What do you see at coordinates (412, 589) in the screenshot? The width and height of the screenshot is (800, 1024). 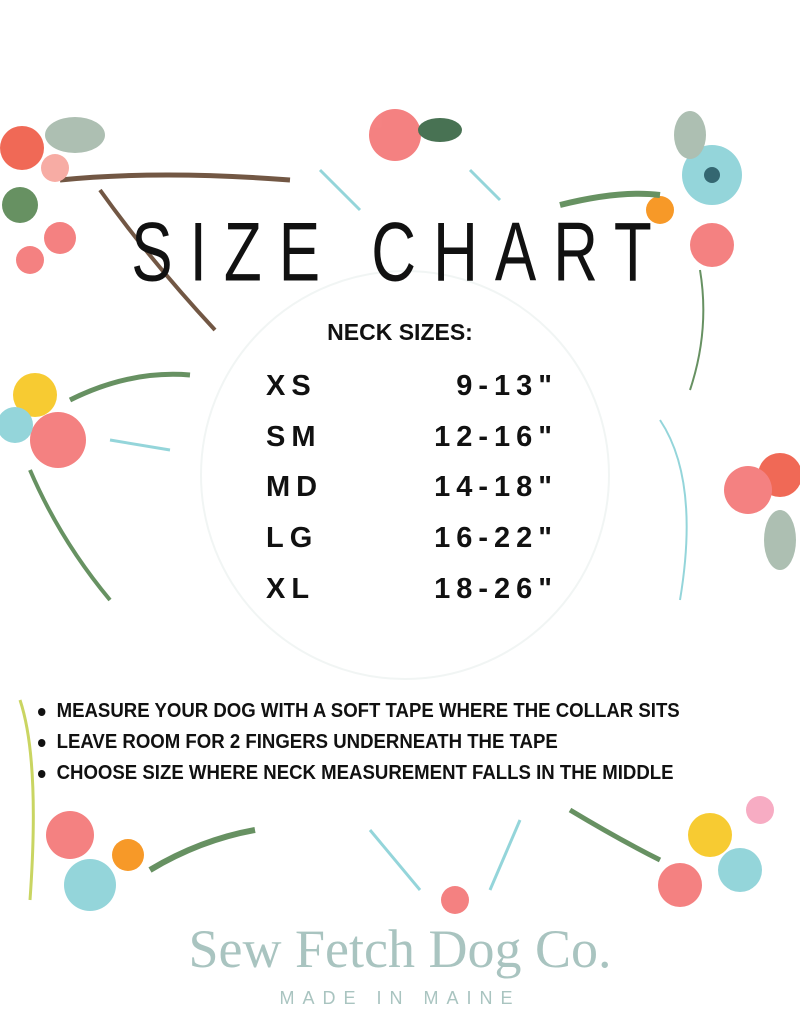 I see `size-row: XL 18-26"` at bounding box center [412, 589].